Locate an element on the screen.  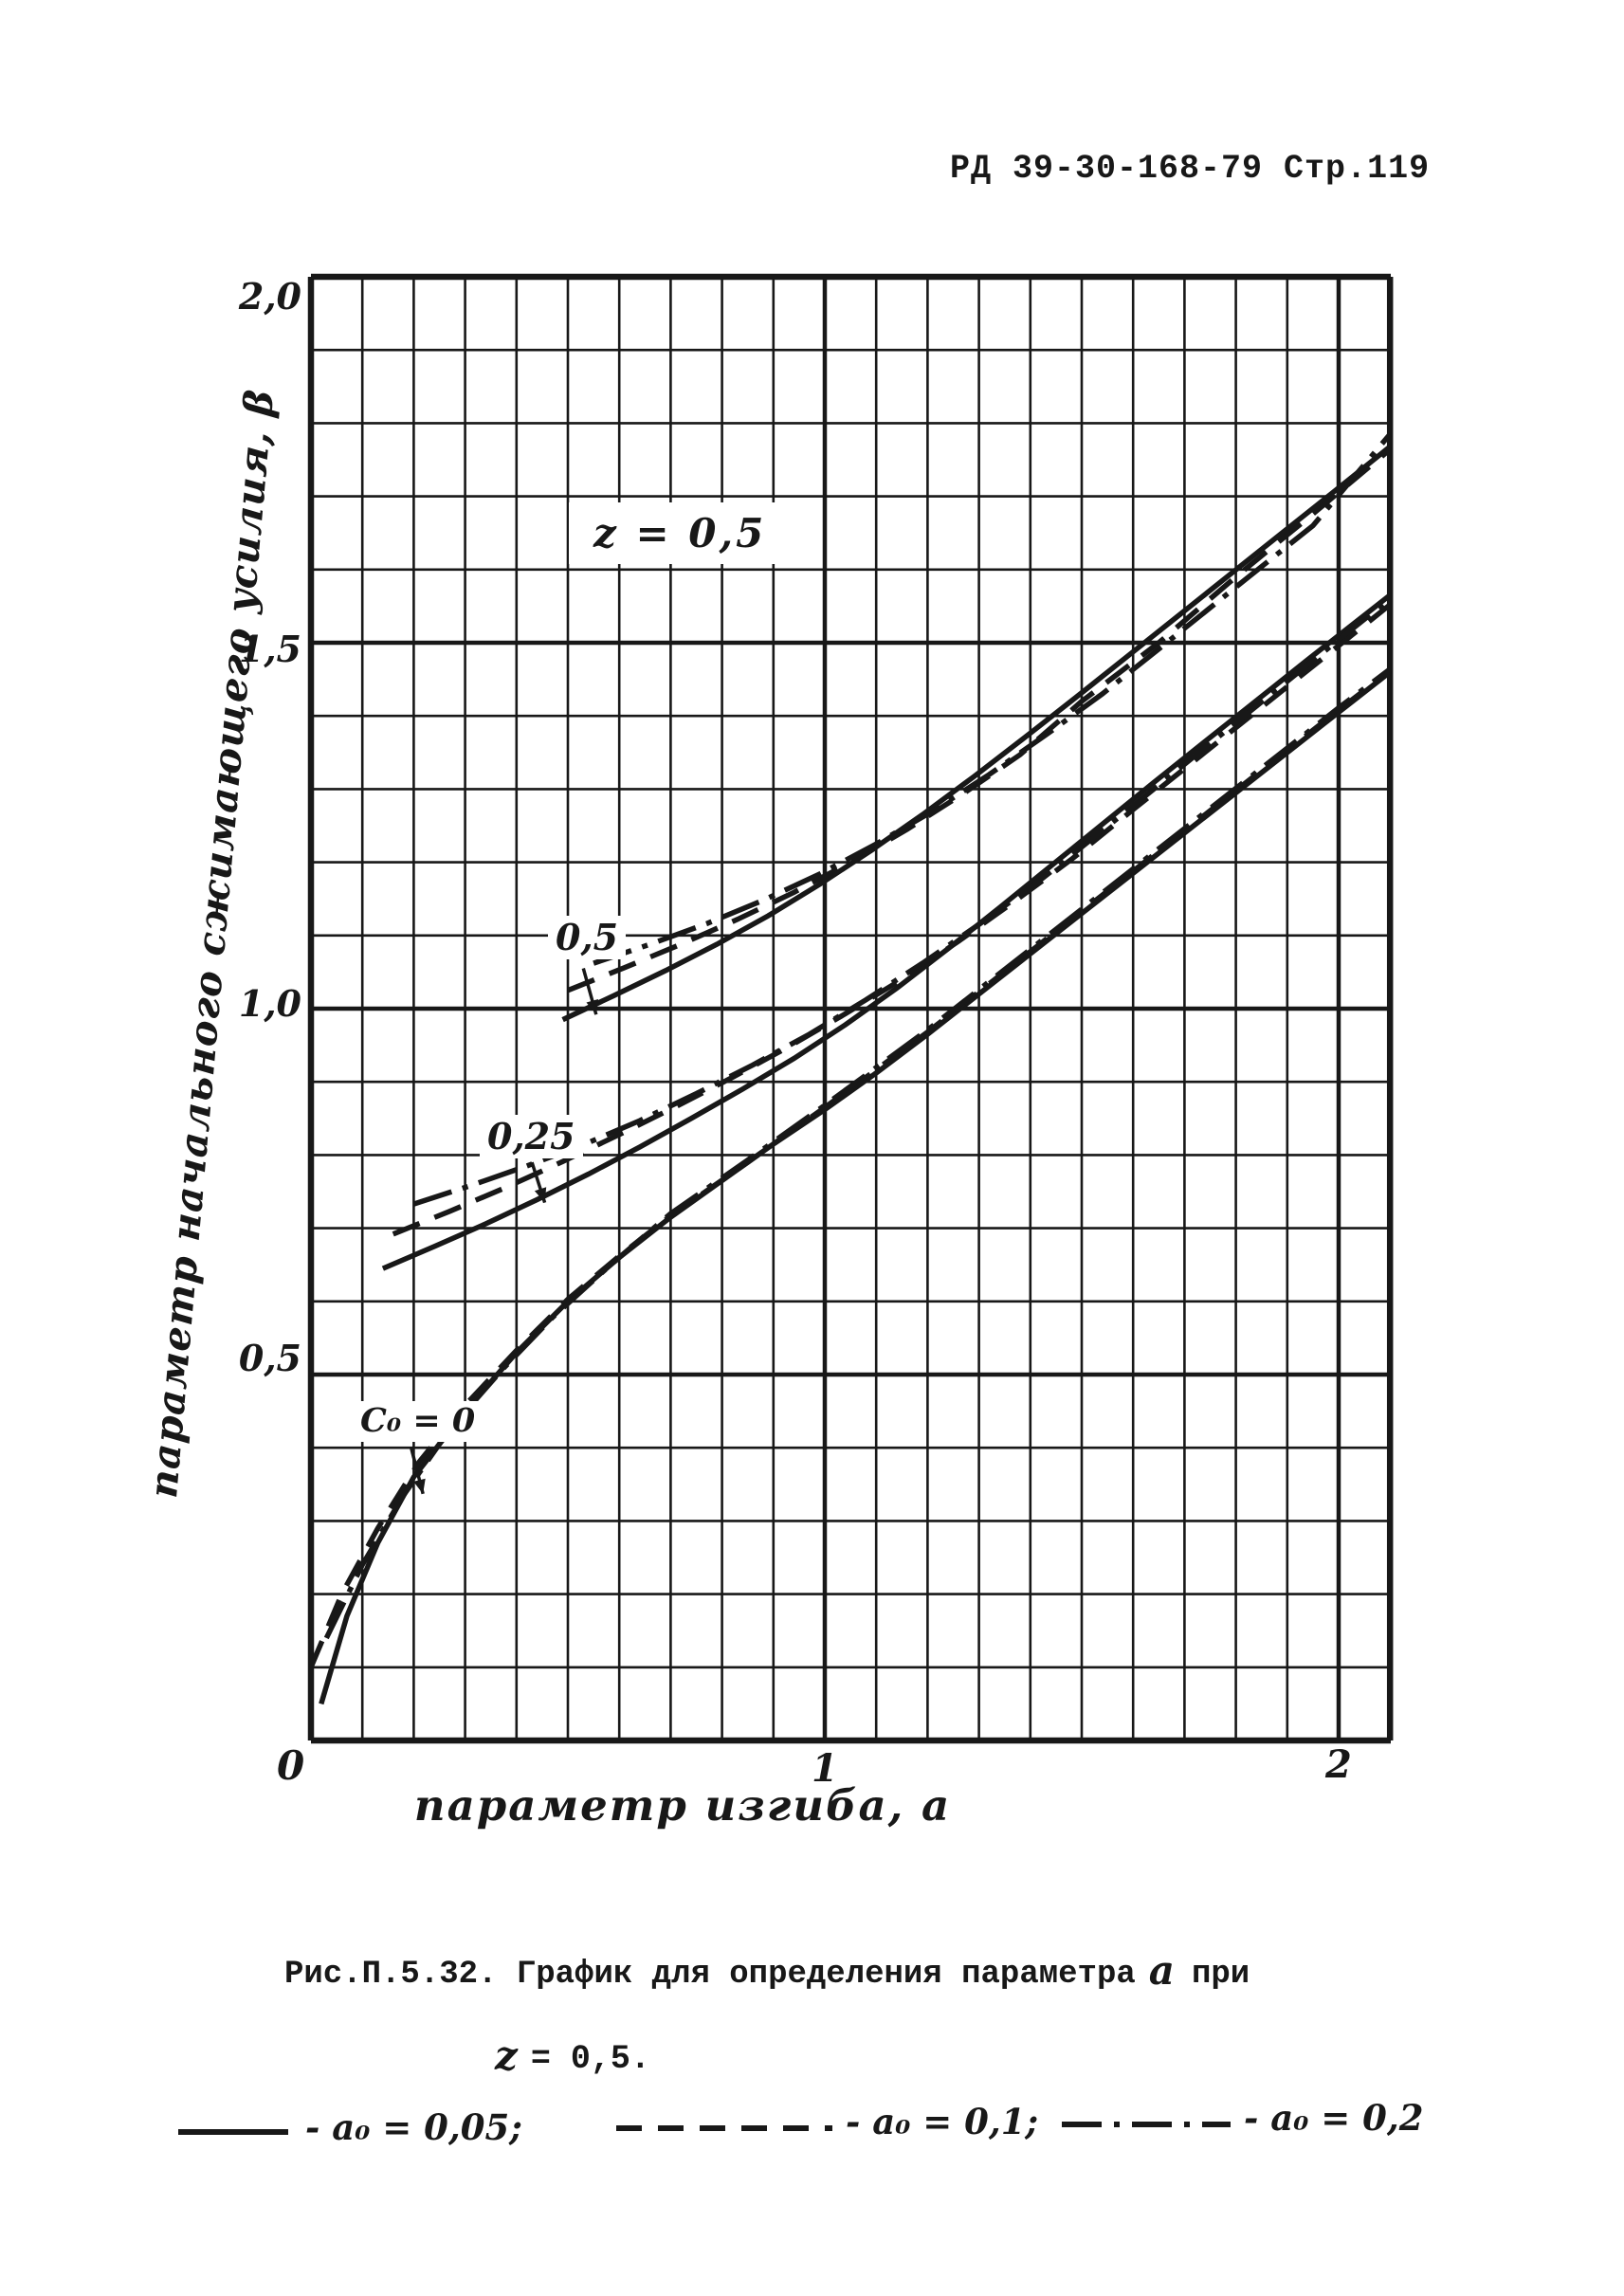
caption-suffix: при is located at coordinates (1220, 1975).